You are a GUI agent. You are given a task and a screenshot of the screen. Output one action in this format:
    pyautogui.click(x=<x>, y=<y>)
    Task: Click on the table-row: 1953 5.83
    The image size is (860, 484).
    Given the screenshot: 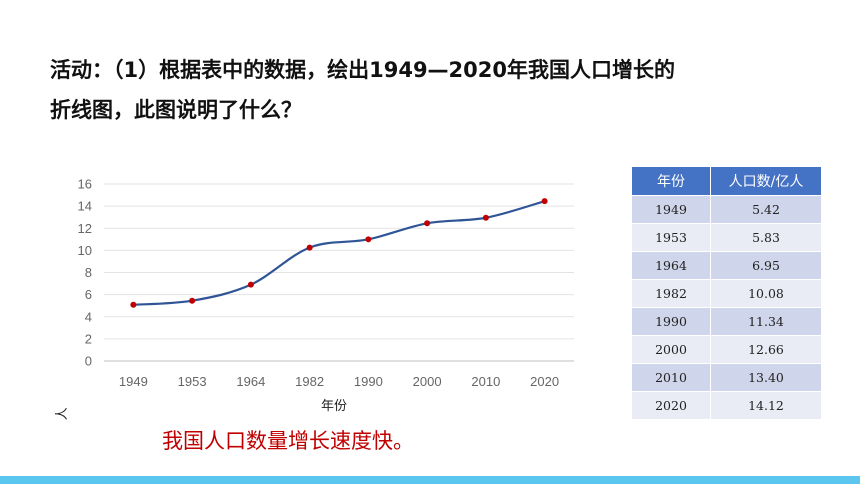 What is the action you would take?
    pyautogui.click(x=726, y=237)
    